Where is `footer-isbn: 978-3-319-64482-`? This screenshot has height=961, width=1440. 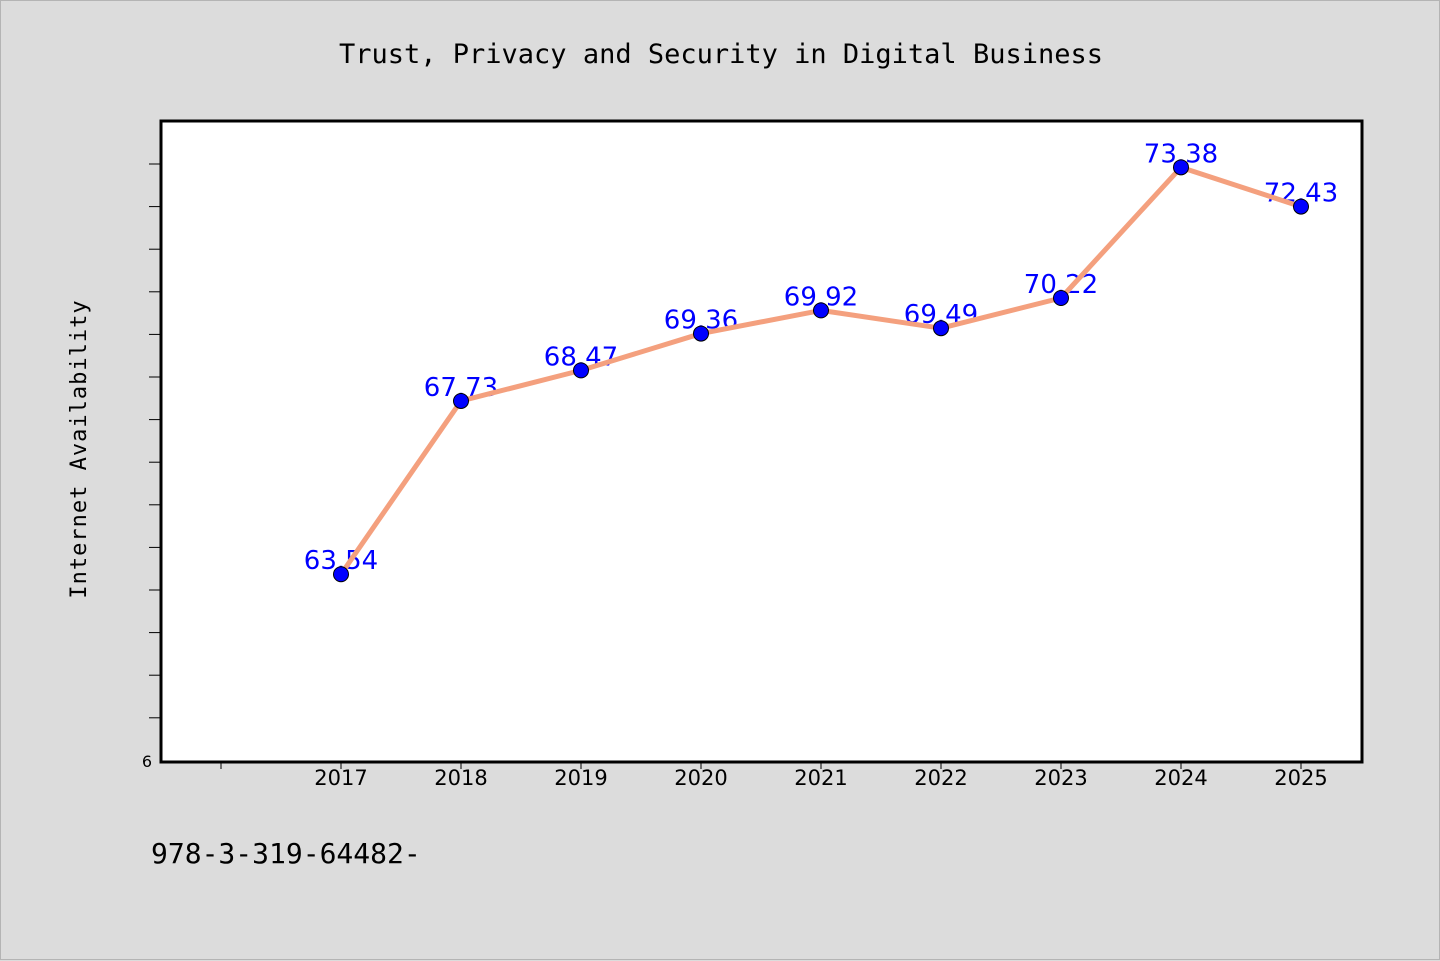 footer-isbn: 978-3-319-64482- is located at coordinates (286, 853).